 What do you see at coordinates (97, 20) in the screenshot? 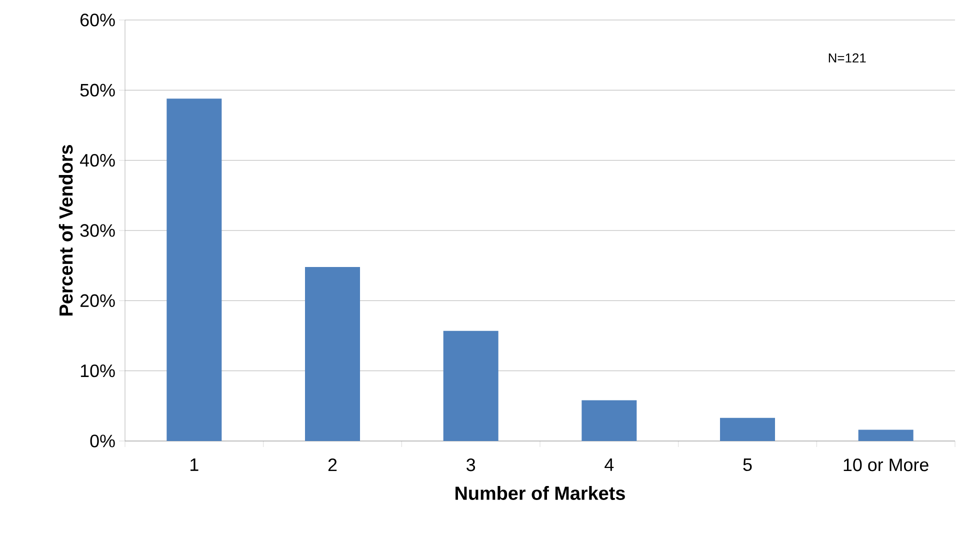
I see `y-tick-label: 60%` at bounding box center [97, 20].